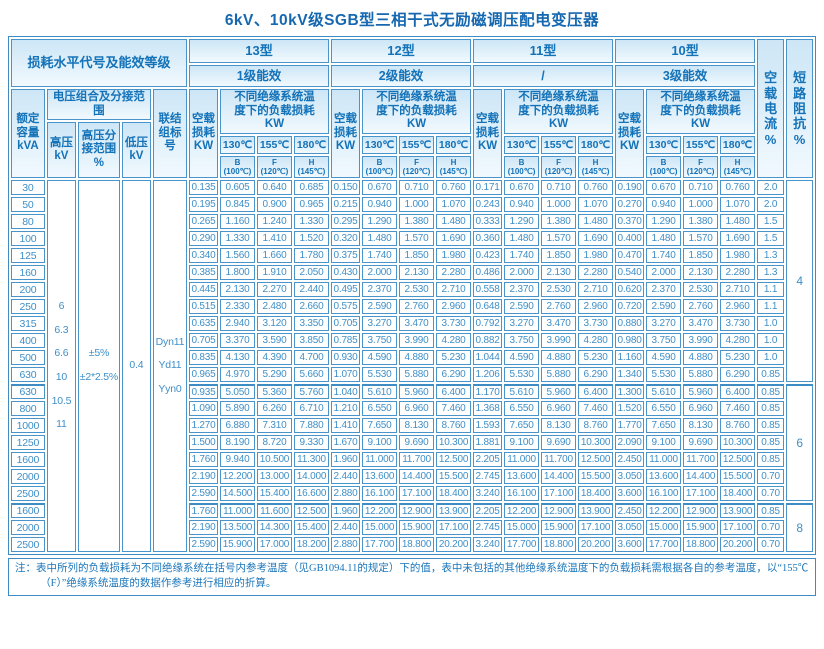 This screenshot has width=824, height=649. Describe the element at coordinates (27, 511) in the screenshot. I see `rated-capacity-cell: 1600` at that location.